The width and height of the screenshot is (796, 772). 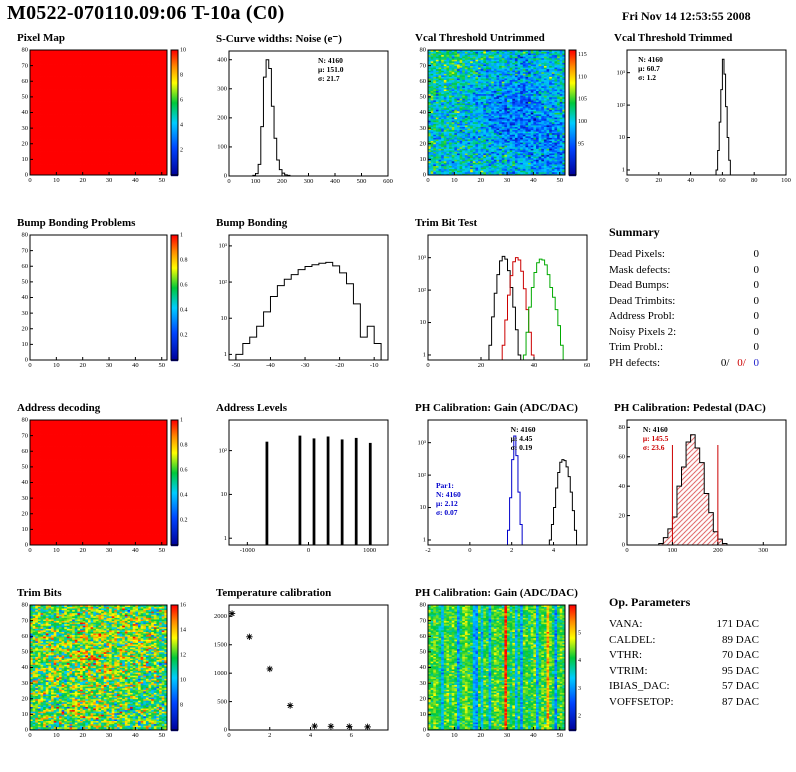 What do you see at coordinates (639, 686) in the screenshot?
I see `op-label: IBIAS_DAC:` at bounding box center [639, 686].